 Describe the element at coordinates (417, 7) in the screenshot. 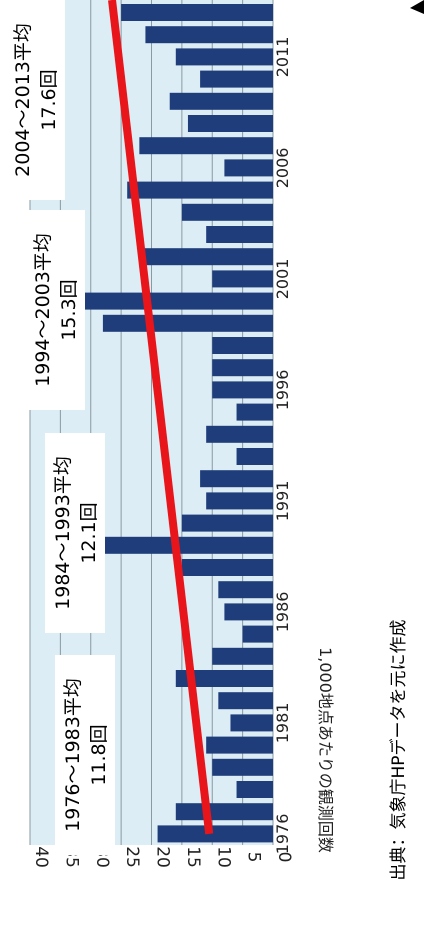

I see `corner-mark` at that location.